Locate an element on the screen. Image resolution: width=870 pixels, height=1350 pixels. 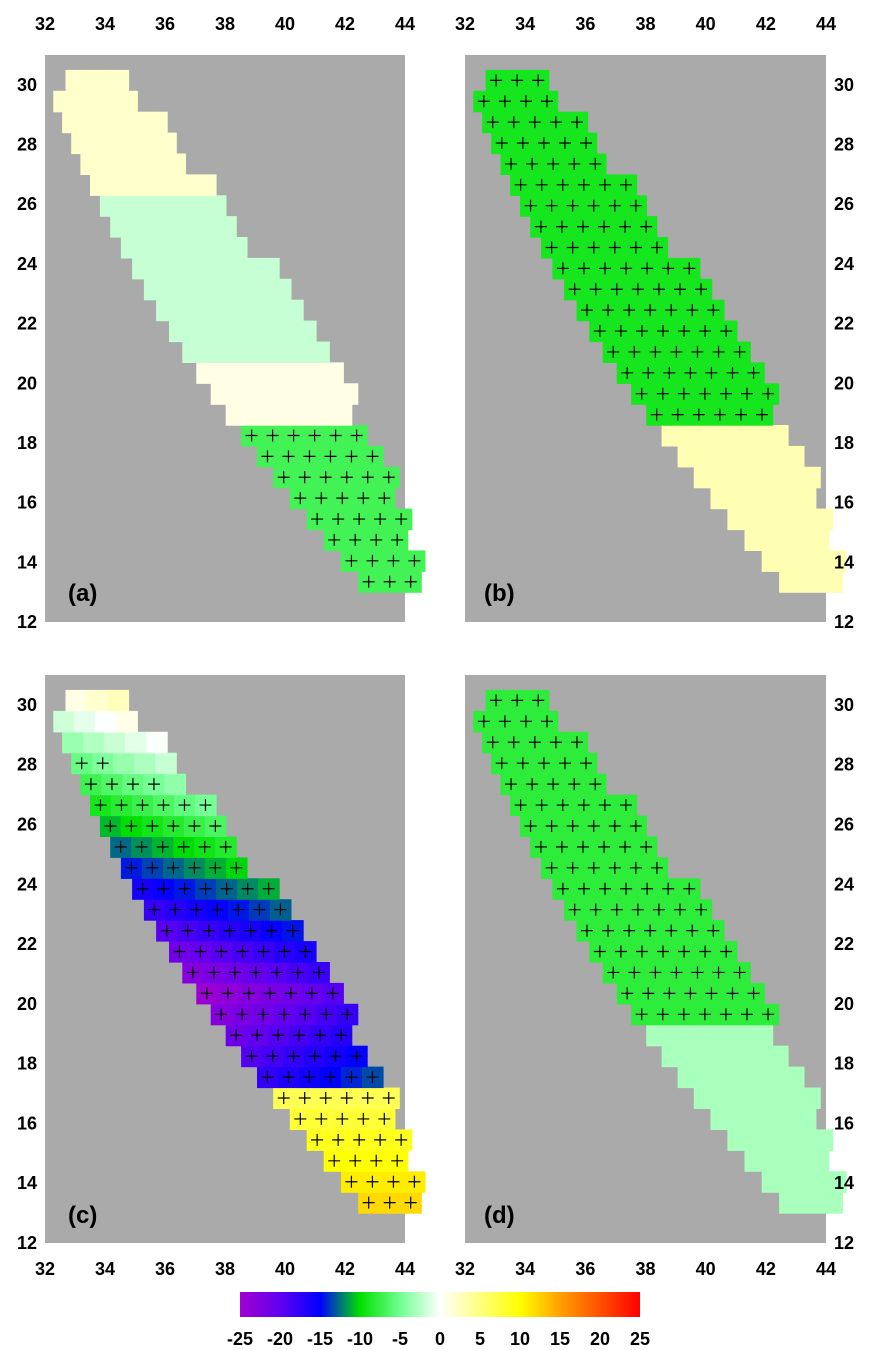
colorbar-tick-label: -10 is located at coordinates (360, 1339).